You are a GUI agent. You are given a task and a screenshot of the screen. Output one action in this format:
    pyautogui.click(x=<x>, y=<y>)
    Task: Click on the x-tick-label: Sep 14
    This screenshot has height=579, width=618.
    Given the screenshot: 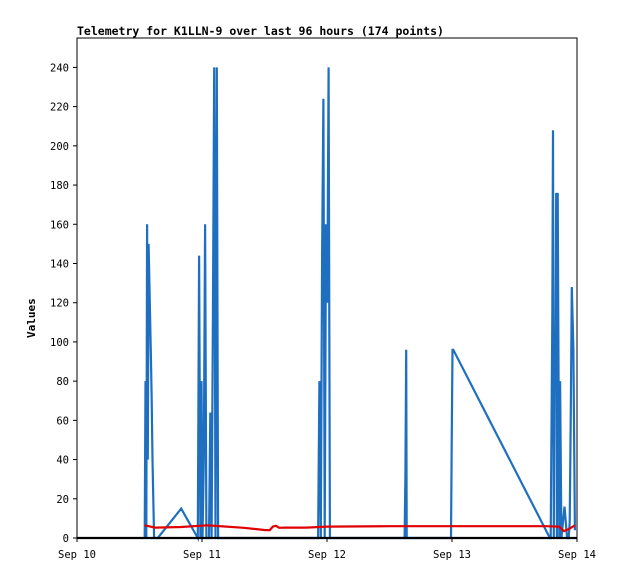 What is the action you would take?
    pyautogui.click(x=577, y=555)
    